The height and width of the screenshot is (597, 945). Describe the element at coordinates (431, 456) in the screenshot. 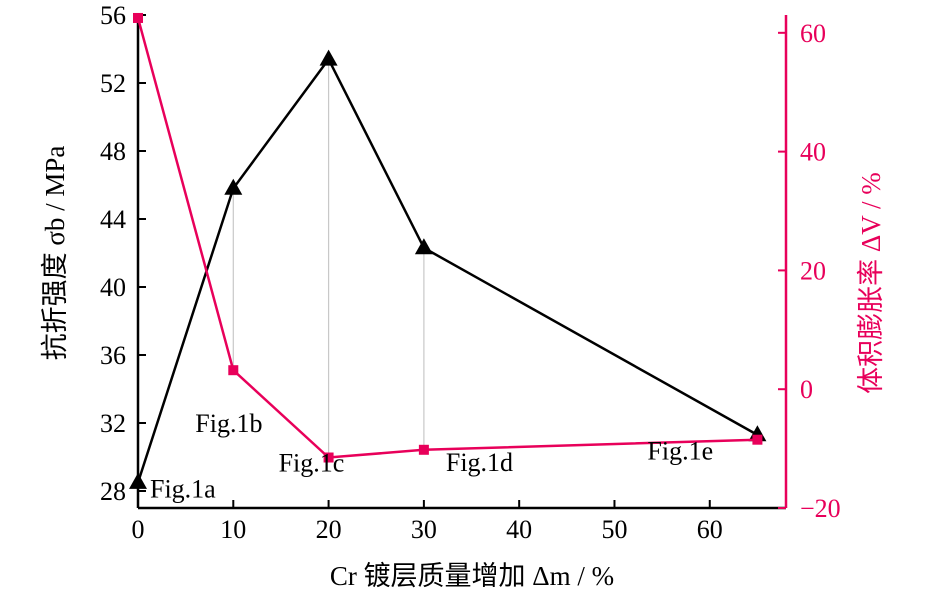

I see `annotations: Fig.1a Fig.1b Fig.1c Fig.1d Fig.1e` at that location.